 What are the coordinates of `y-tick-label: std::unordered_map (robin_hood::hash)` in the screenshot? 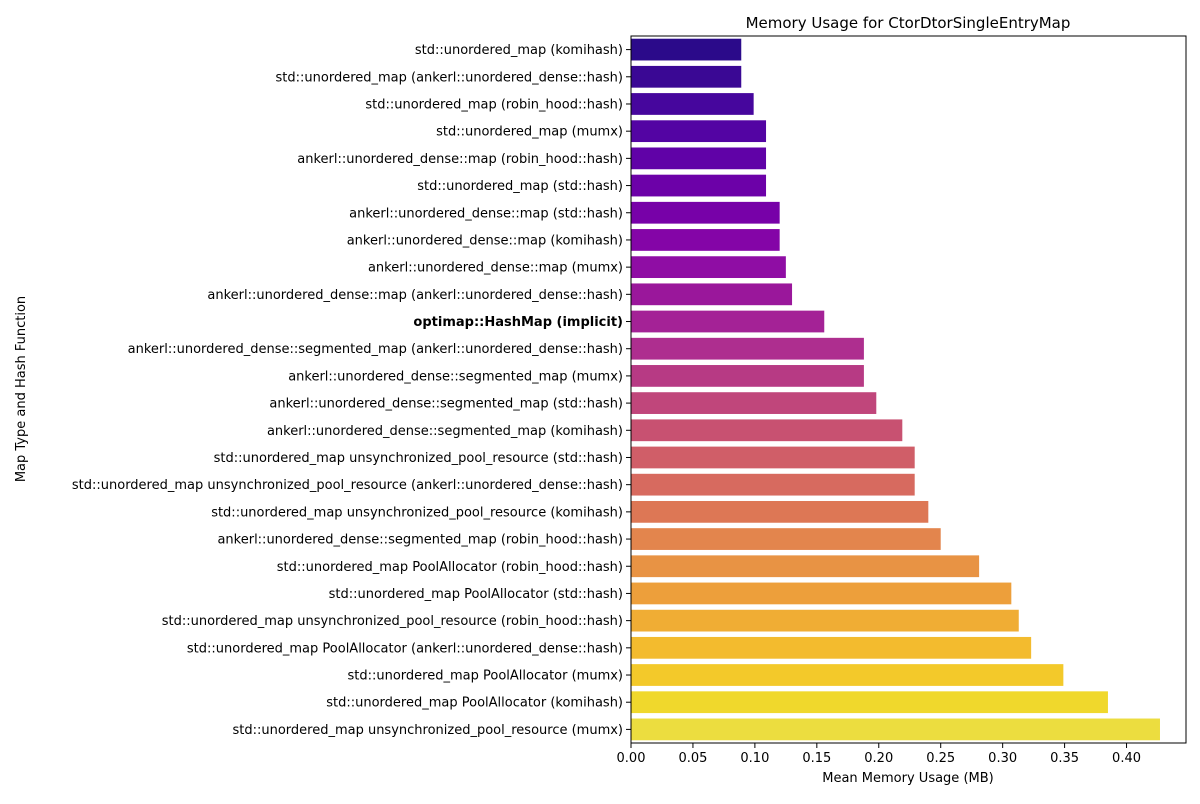 It's located at (494, 104).